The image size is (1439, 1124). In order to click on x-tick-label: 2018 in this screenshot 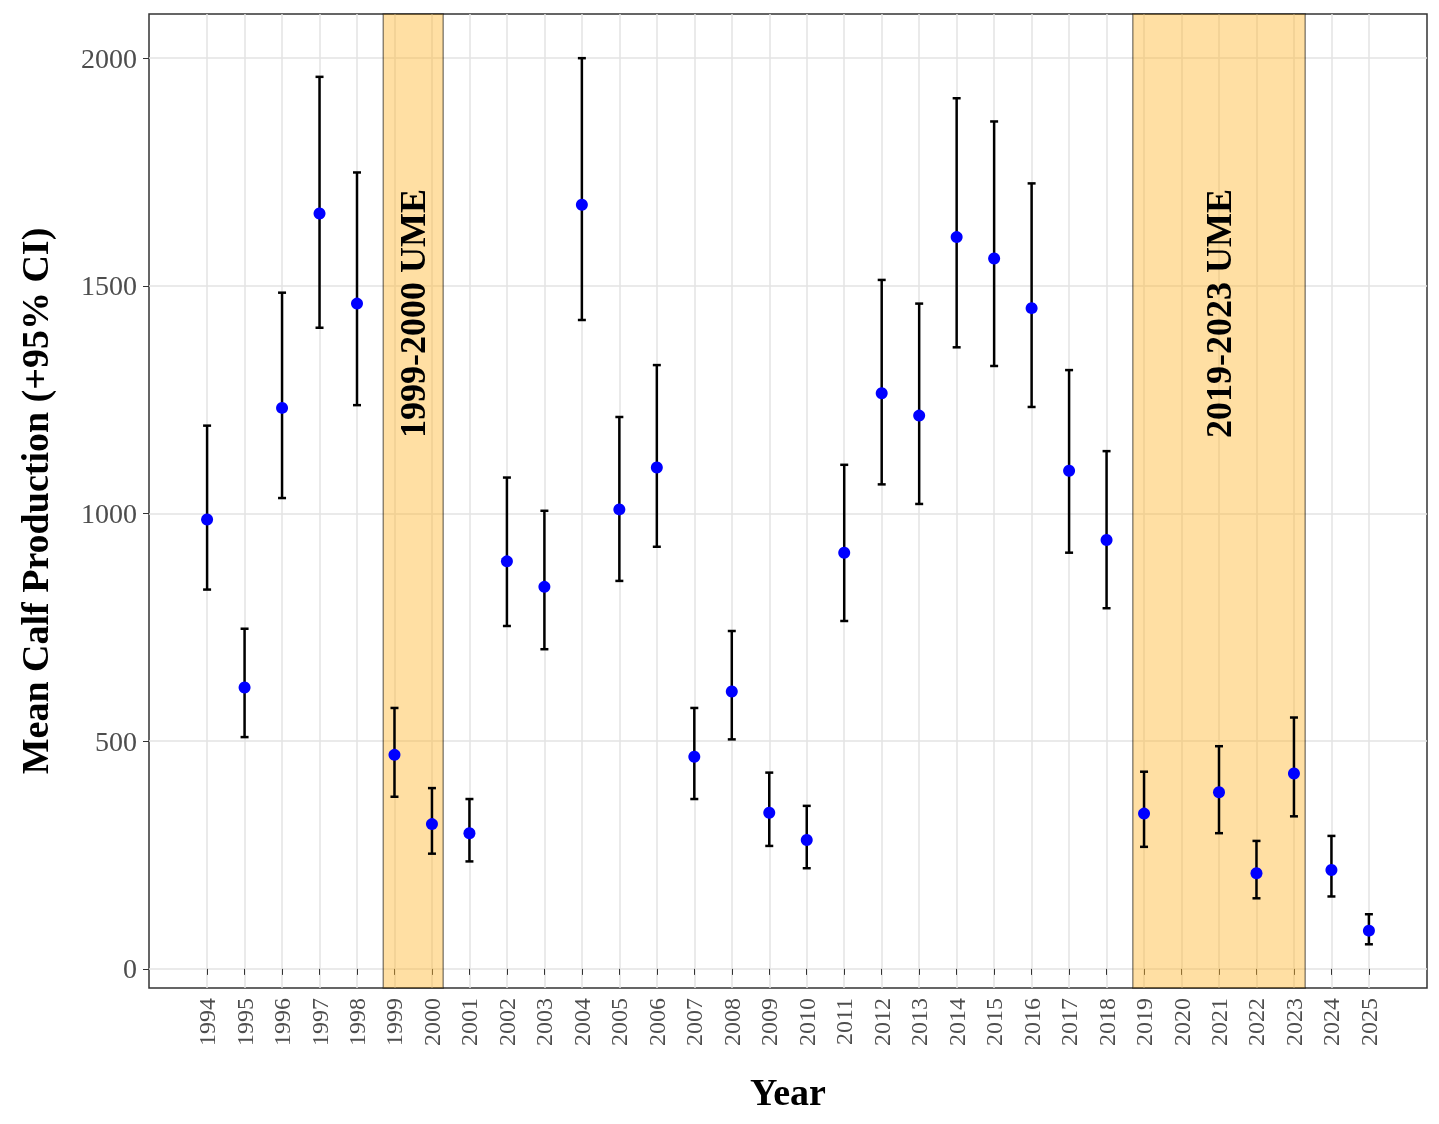, I will do `click(1106, 1022)`.